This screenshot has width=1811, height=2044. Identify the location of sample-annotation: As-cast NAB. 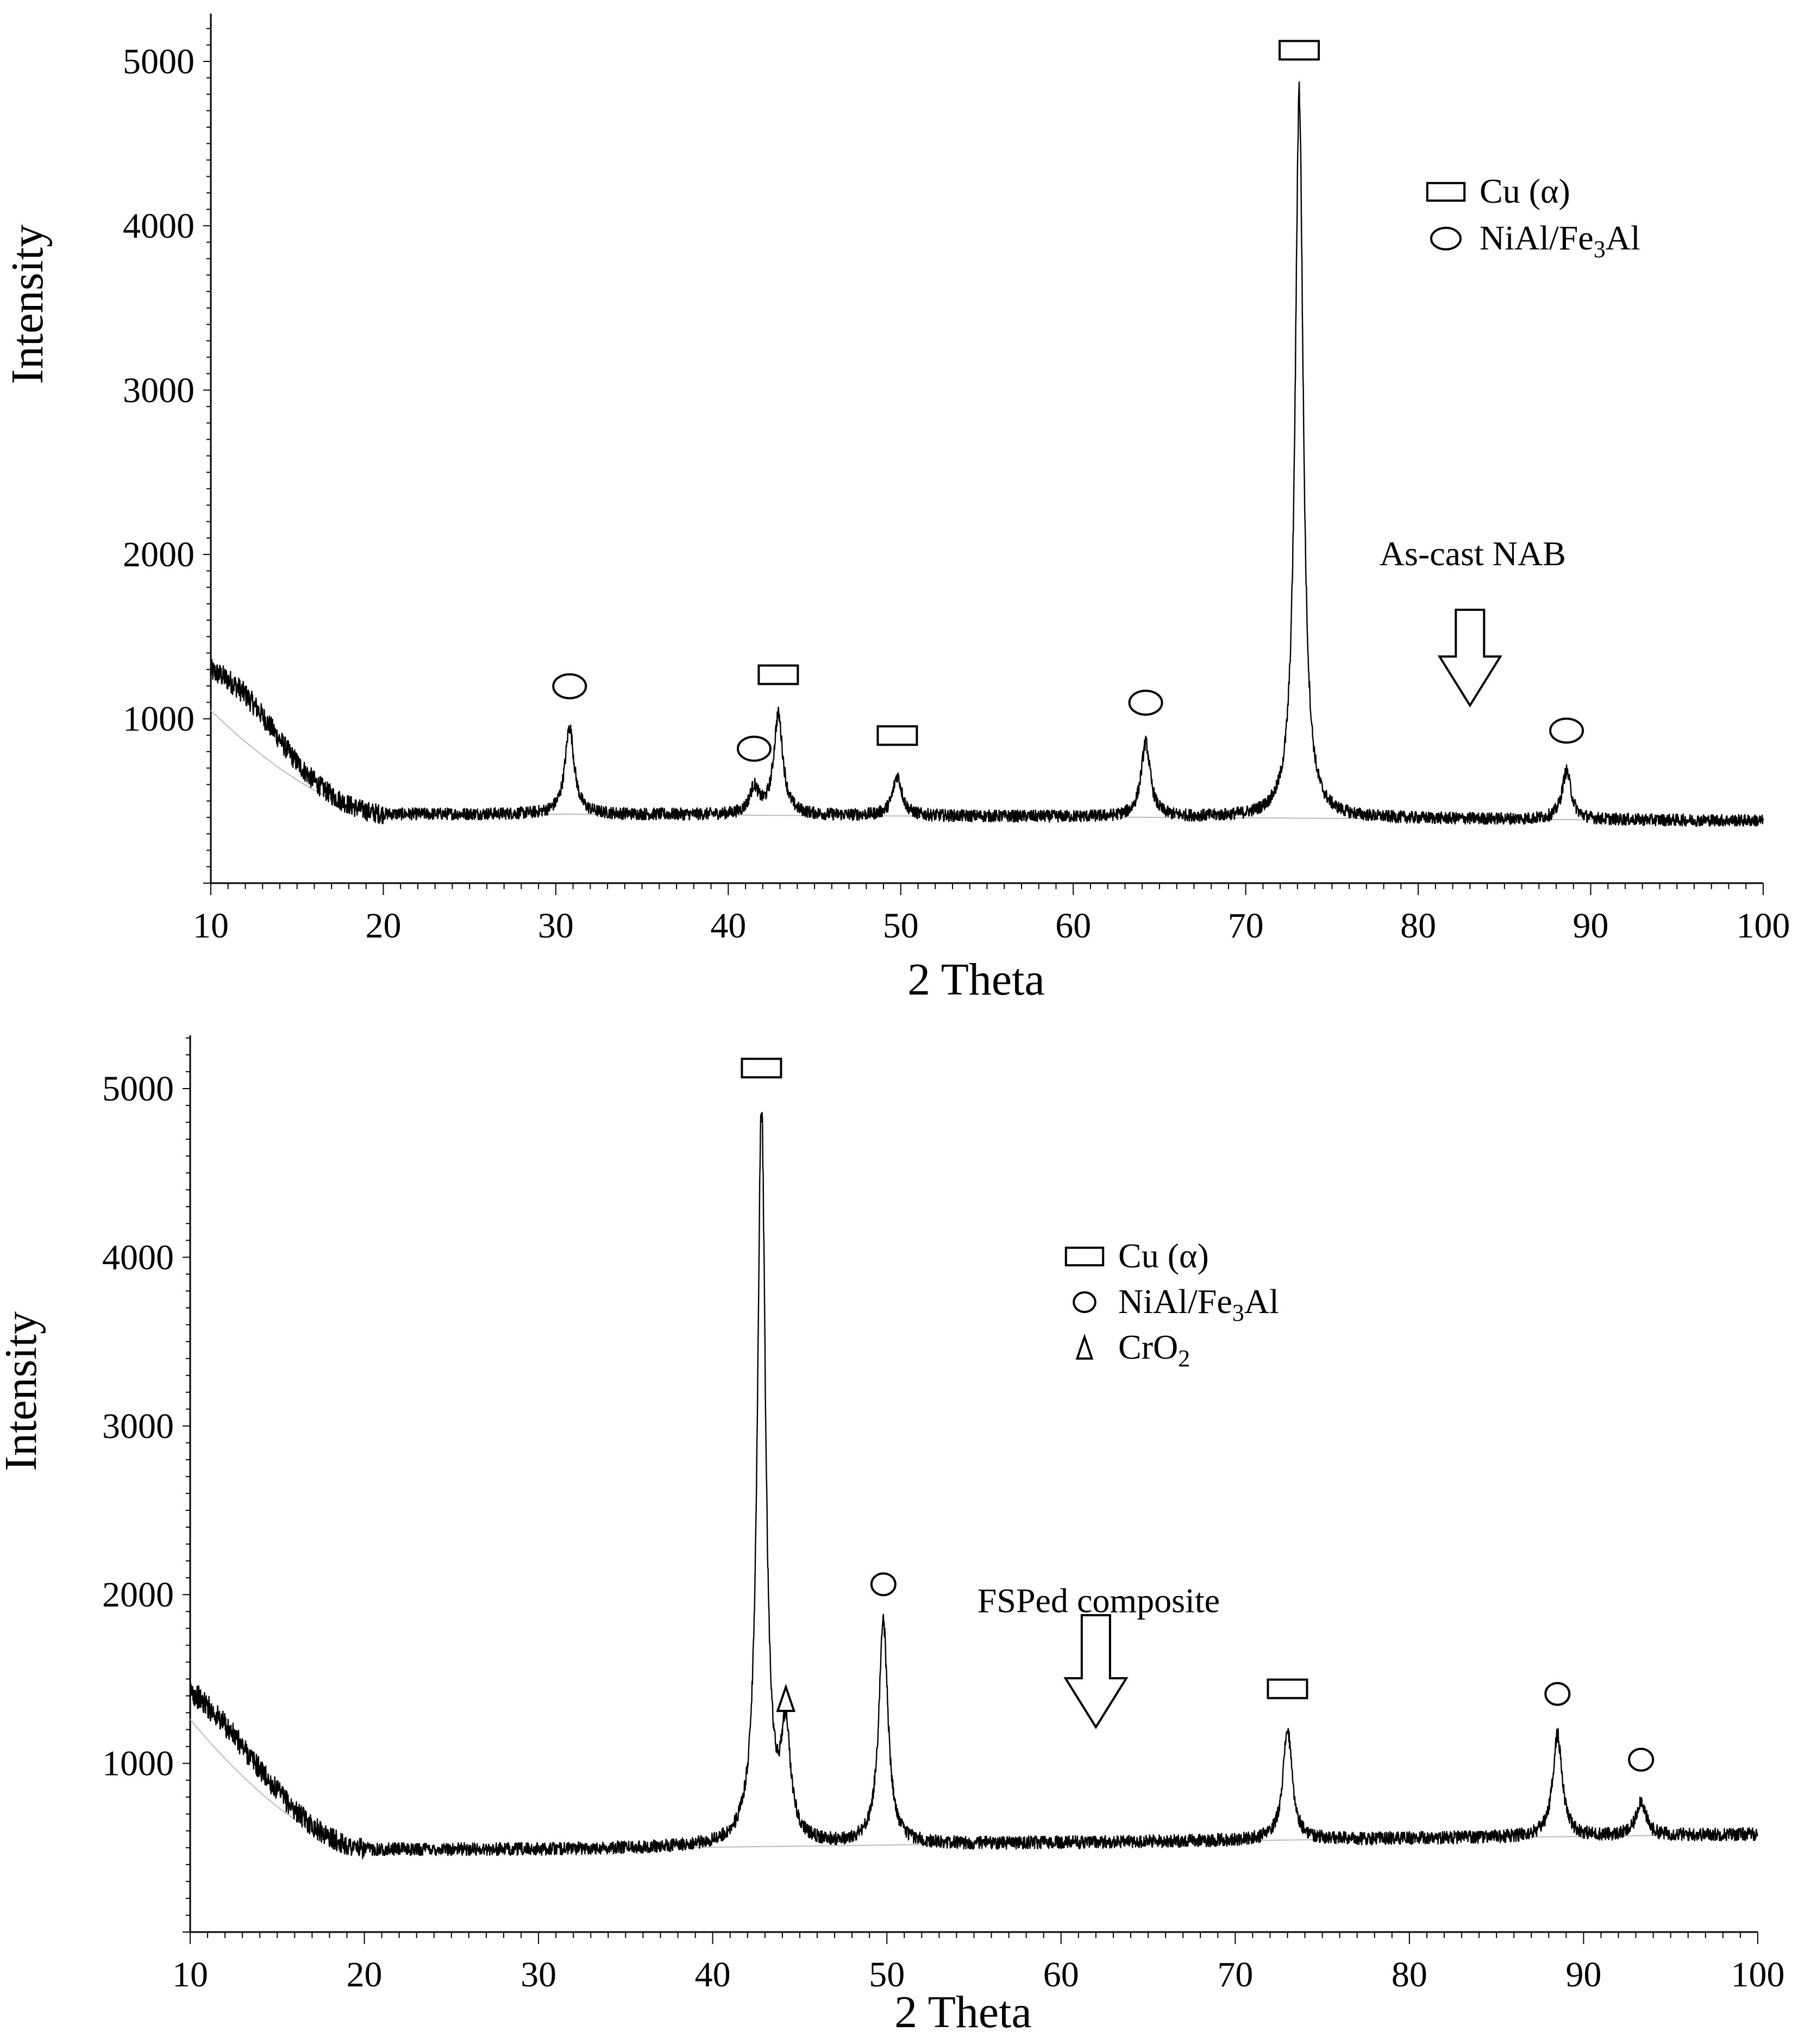
(1473, 553).